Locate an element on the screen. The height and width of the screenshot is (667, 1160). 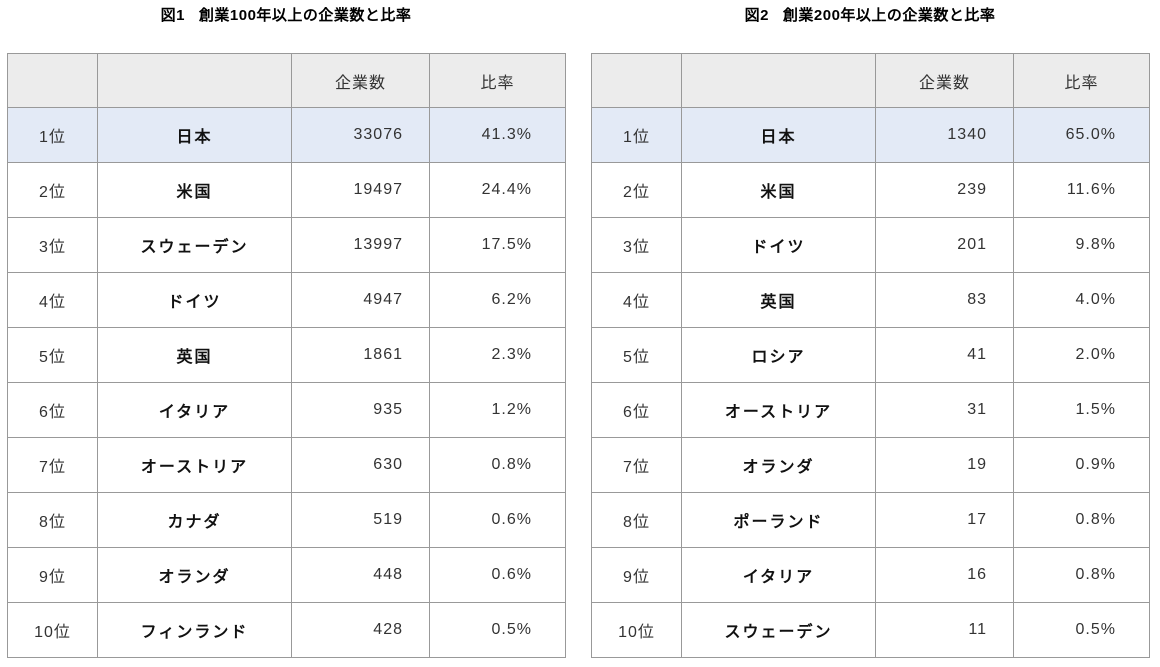
count-cell: 33076 is located at coordinates (360, 135).